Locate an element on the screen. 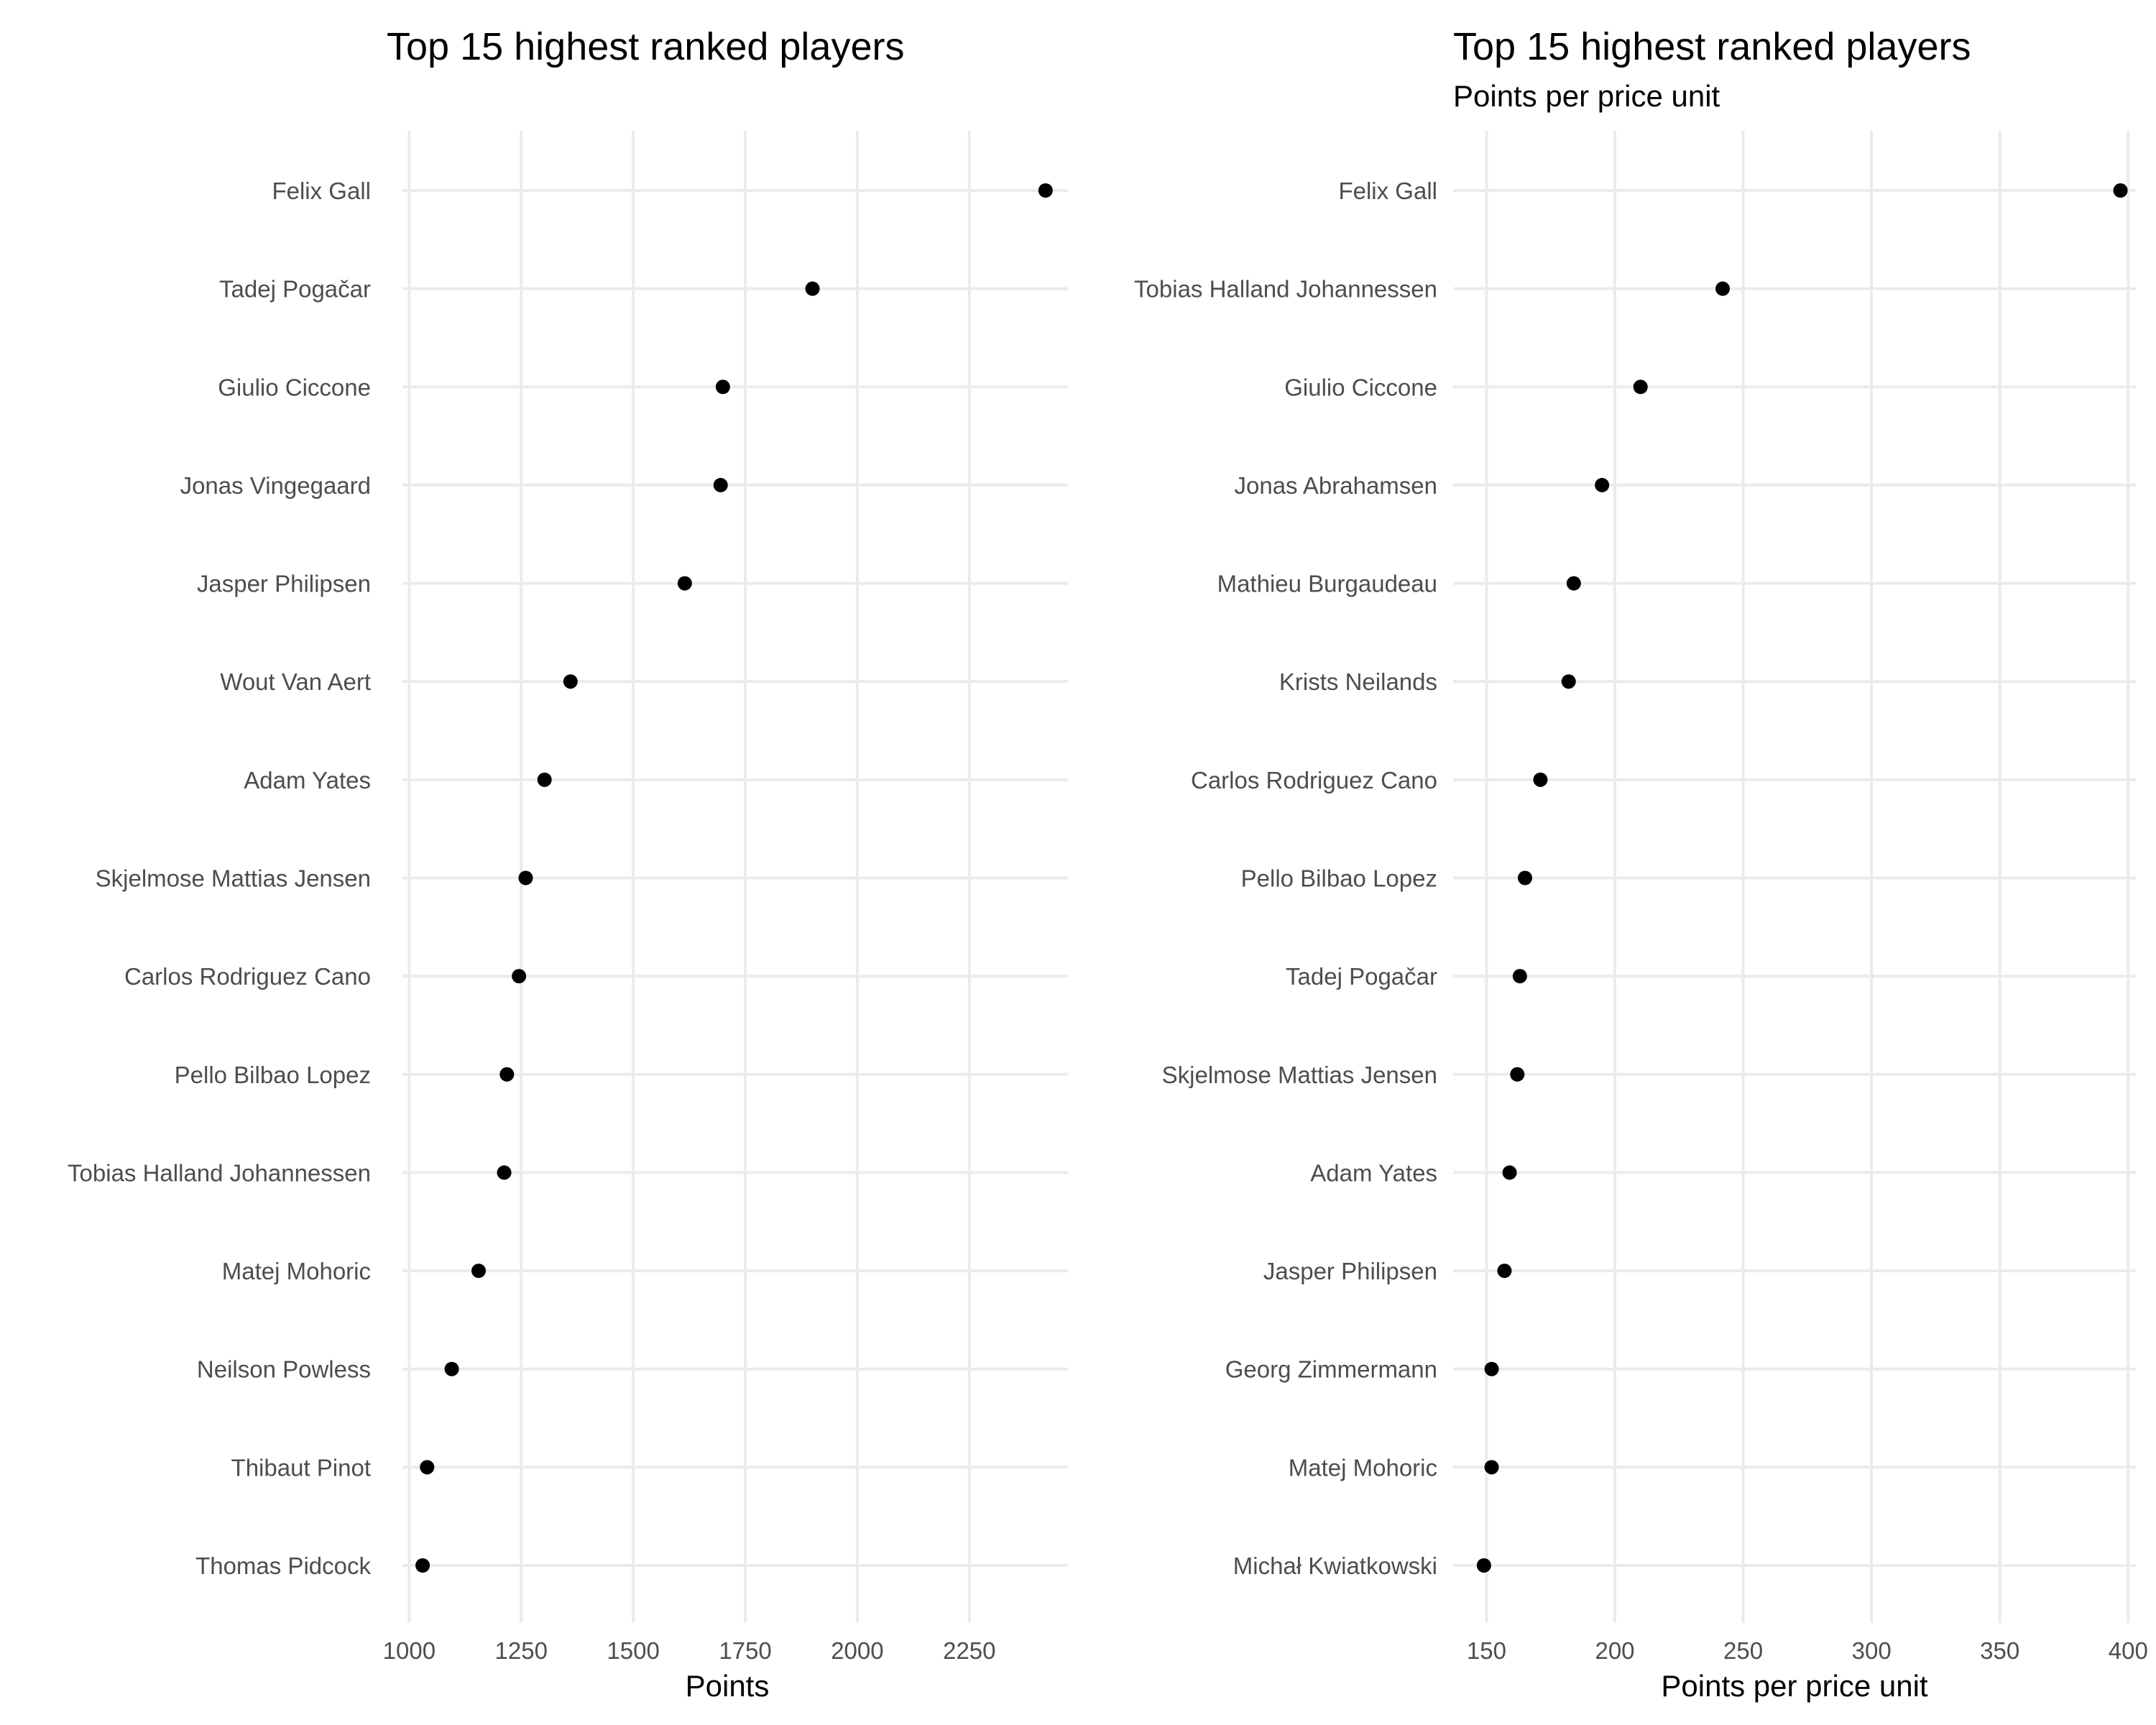 The height and width of the screenshot is (1725, 2156). left-category-label: Skjelmose Mattias Jensen is located at coordinates (234, 878).